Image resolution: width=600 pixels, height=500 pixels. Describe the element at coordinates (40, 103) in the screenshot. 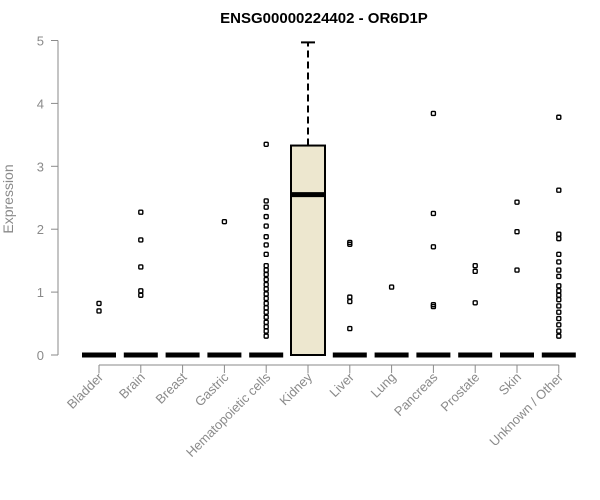

I see `y-tick-label: 4` at that location.